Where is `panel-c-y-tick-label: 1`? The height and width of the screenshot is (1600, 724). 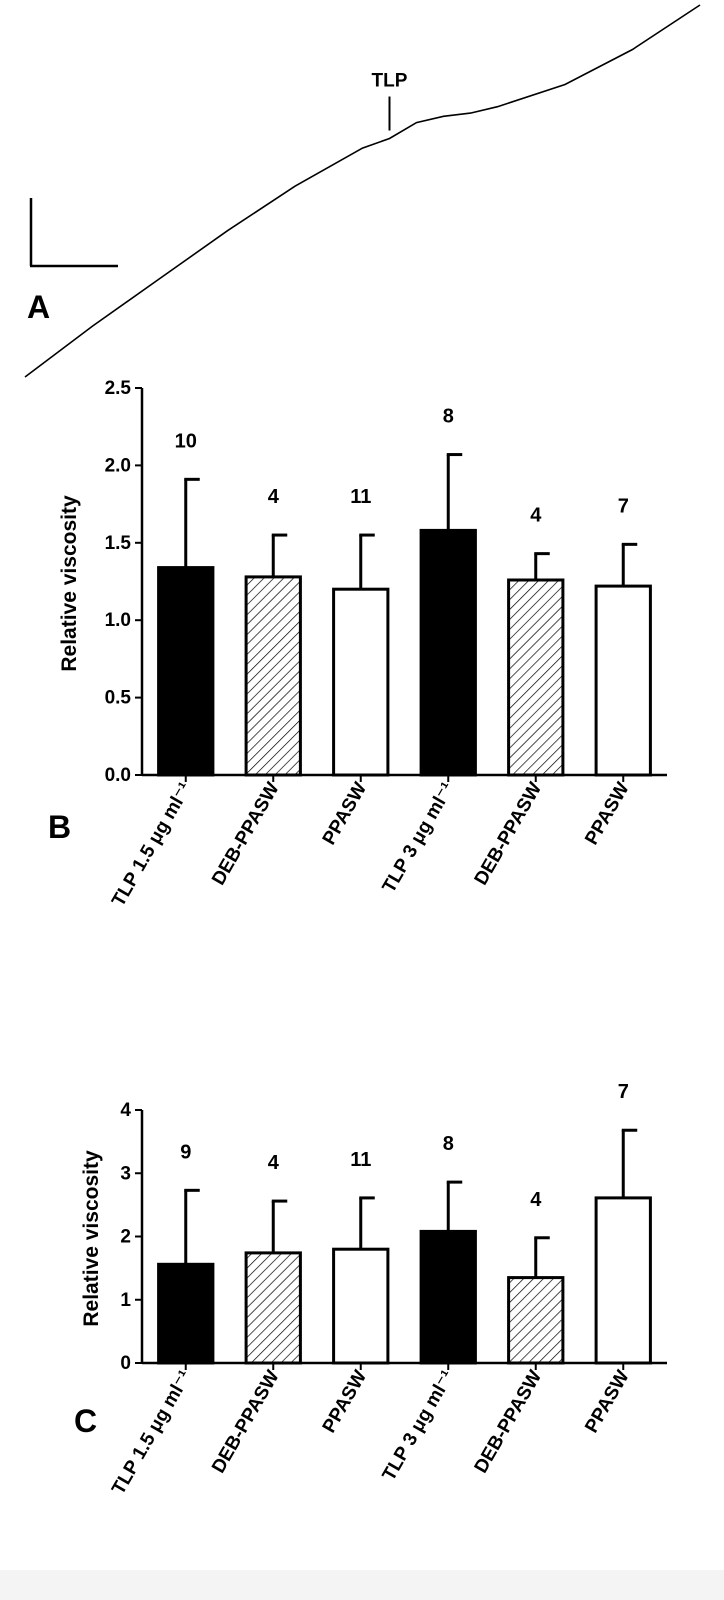
panel-c-y-tick-label: 1 is located at coordinates (125, 1300).